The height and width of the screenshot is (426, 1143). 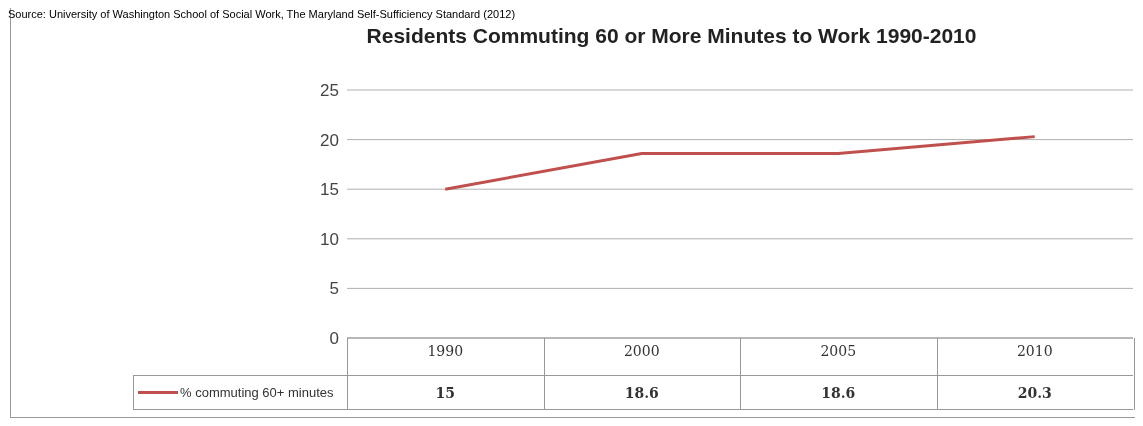 I want to click on y-tick-label: 25, so click(x=329, y=91).